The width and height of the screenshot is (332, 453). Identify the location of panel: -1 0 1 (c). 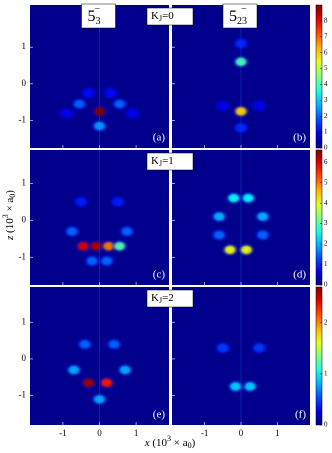
(94, 217).